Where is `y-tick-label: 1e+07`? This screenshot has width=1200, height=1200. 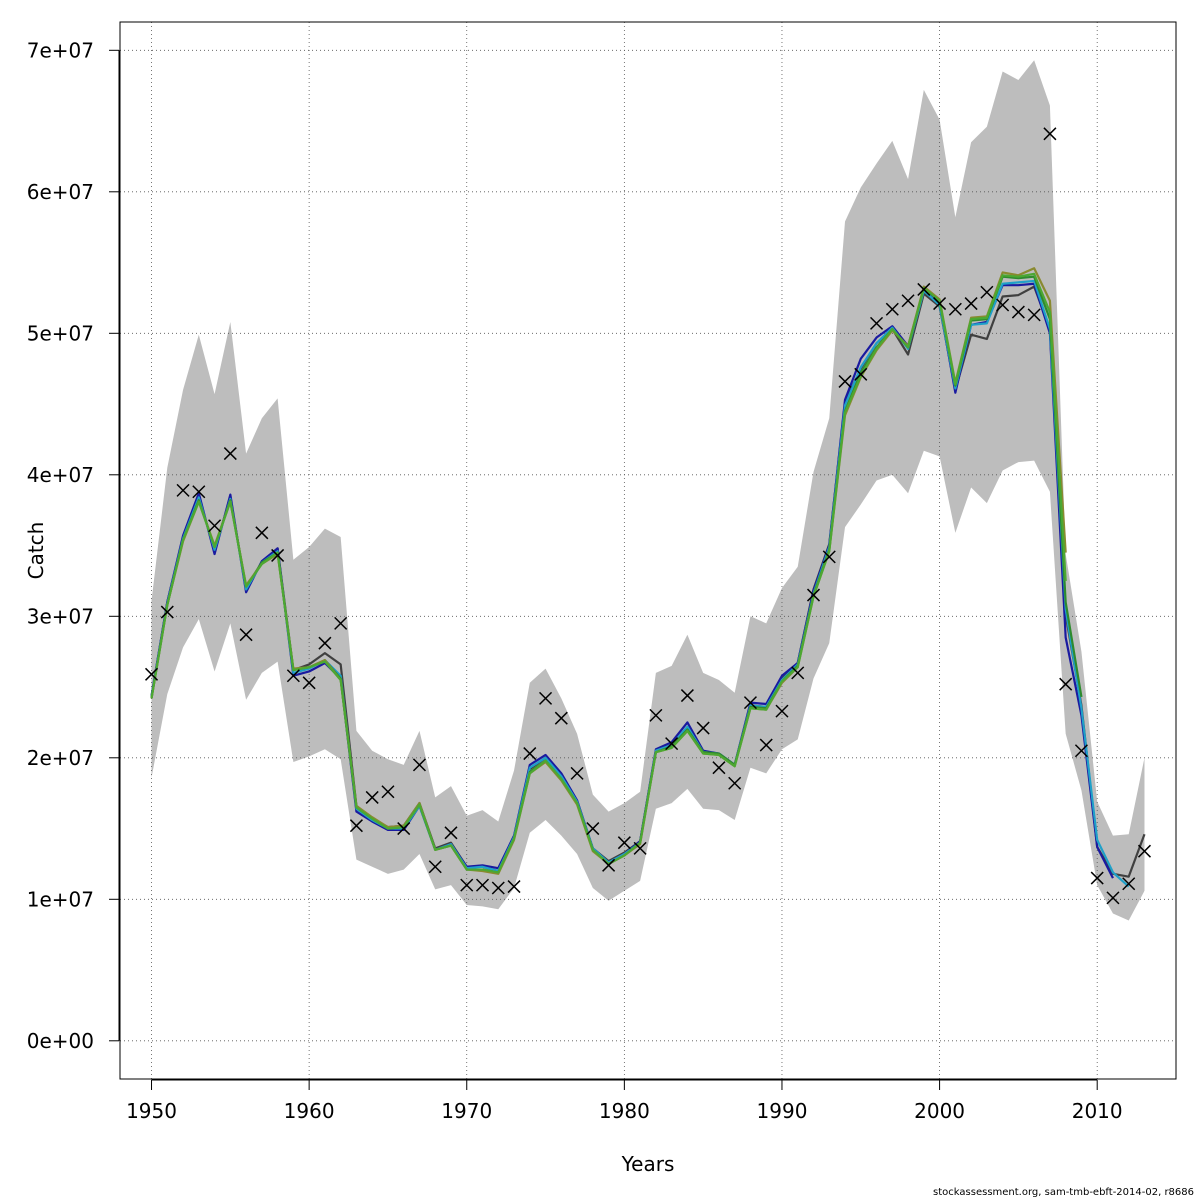 y-tick-label: 1e+07 is located at coordinates (60, 899).